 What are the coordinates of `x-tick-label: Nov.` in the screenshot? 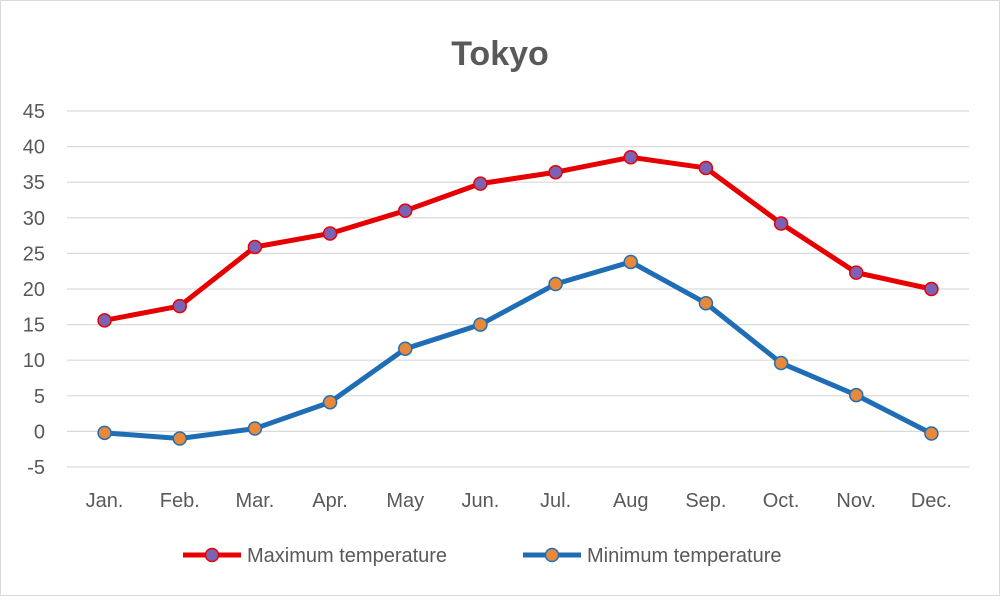 It's located at (856, 501).